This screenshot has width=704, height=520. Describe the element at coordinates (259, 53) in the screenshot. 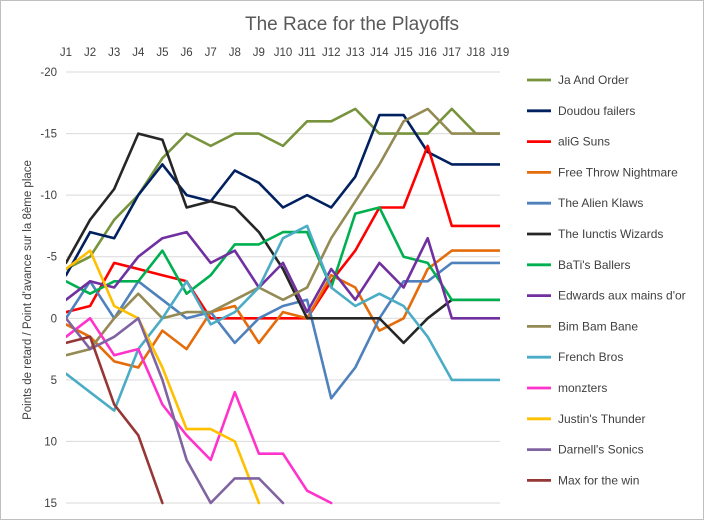

I see `x-tick-label: J9` at that location.